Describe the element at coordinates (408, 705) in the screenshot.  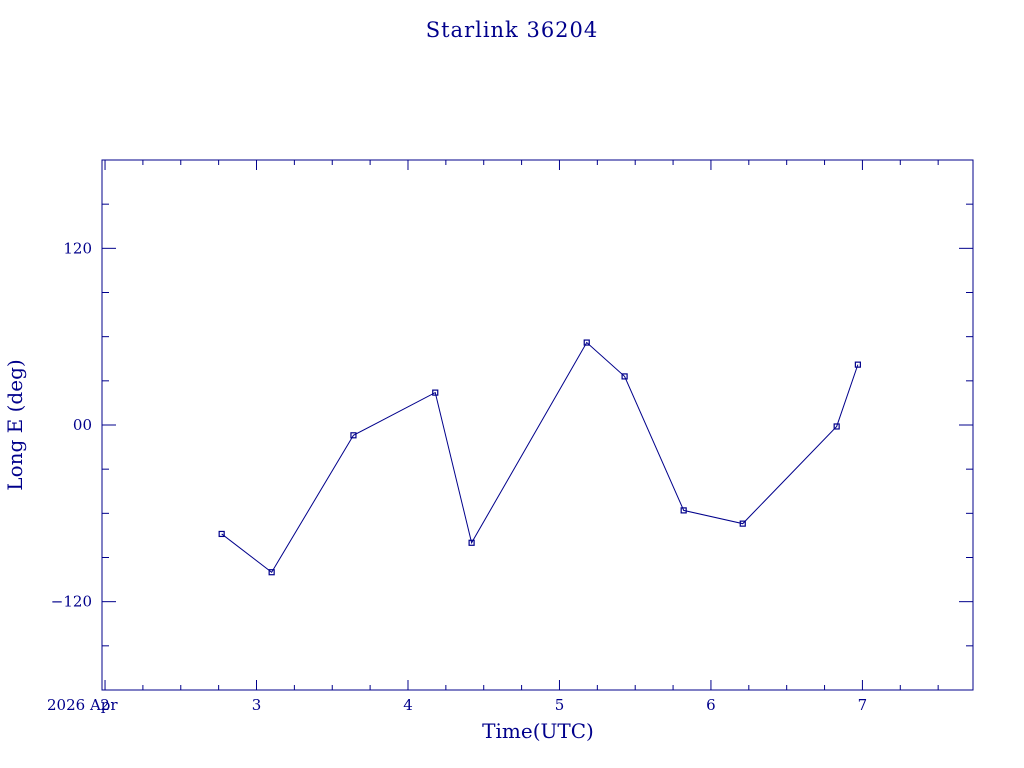
I see `x-tick-label: 4` at that location.